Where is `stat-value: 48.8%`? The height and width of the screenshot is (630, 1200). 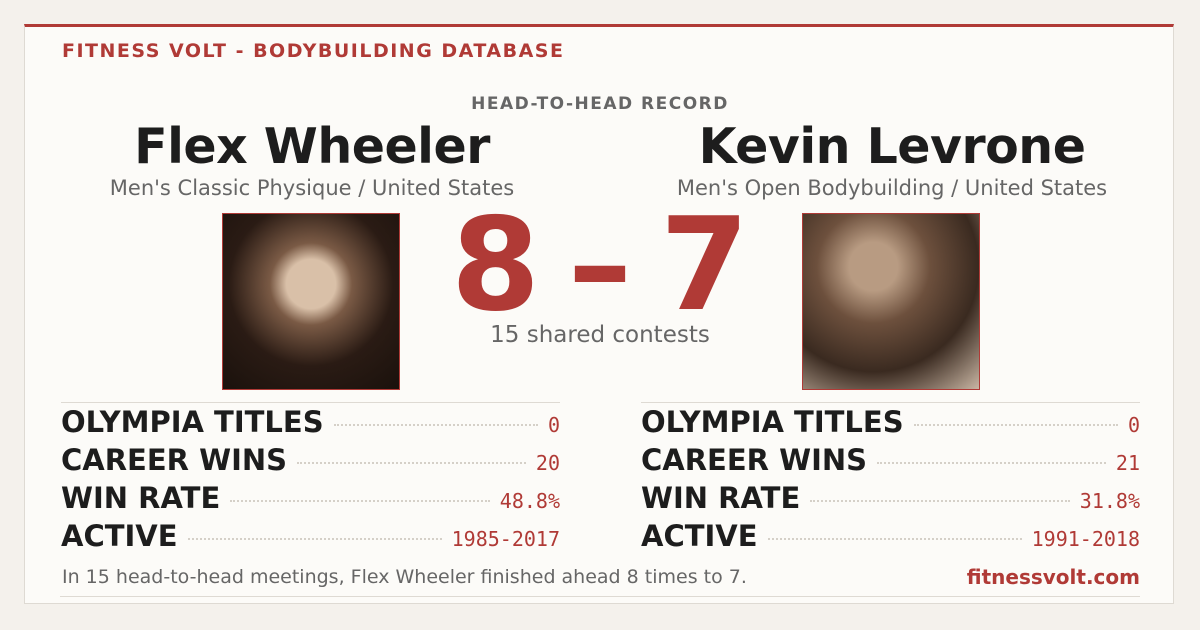 stat-value: 48.8% is located at coordinates (529, 501).